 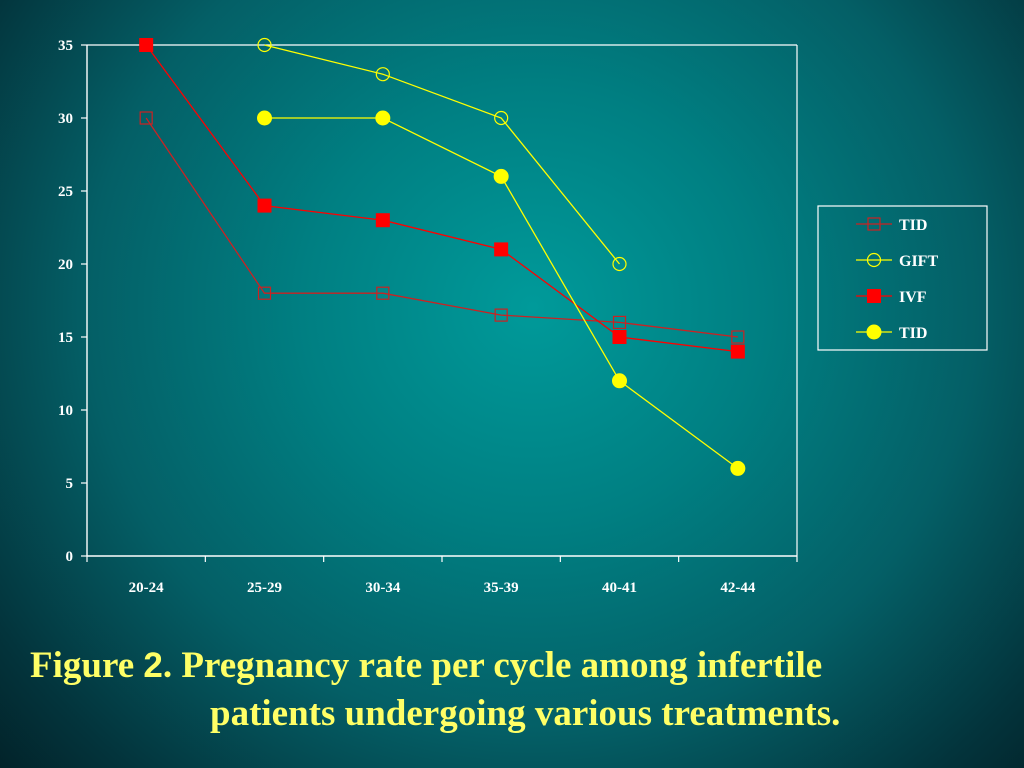 What do you see at coordinates (918, 261) in the screenshot?
I see `legend-label: GIFT` at bounding box center [918, 261].